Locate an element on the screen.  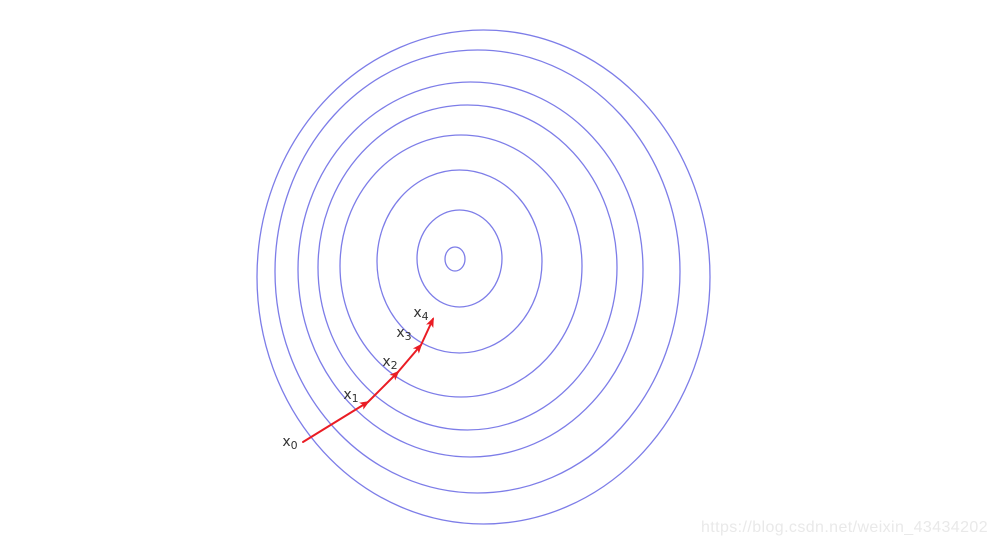
point-label: x1 is located at coordinates (350, 396).